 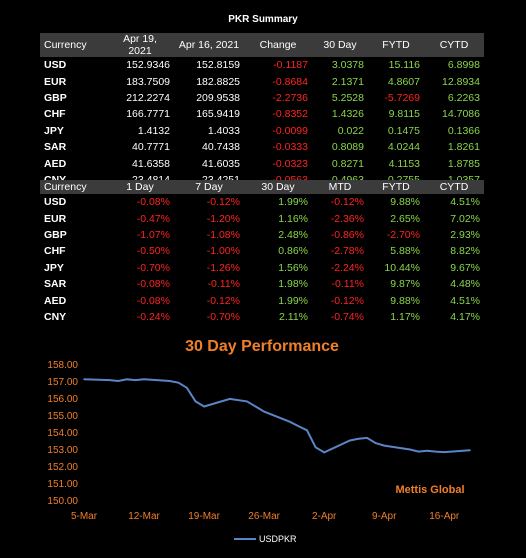 What do you see at coordinates (223, 218) in the screenshot?
I see `change-cell-d7: -1.20%` at bounding box center [223, 218].